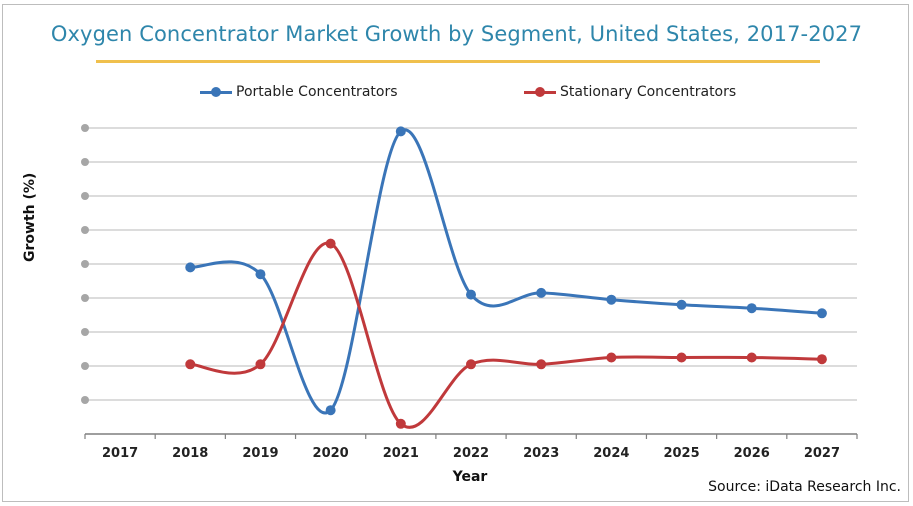 The image size is (913, 506). What do you see at coordinates (317, 92) in the screenshot?
I see `legend-label-portable: Portable Concentrators` at bounding box center [317, 92].